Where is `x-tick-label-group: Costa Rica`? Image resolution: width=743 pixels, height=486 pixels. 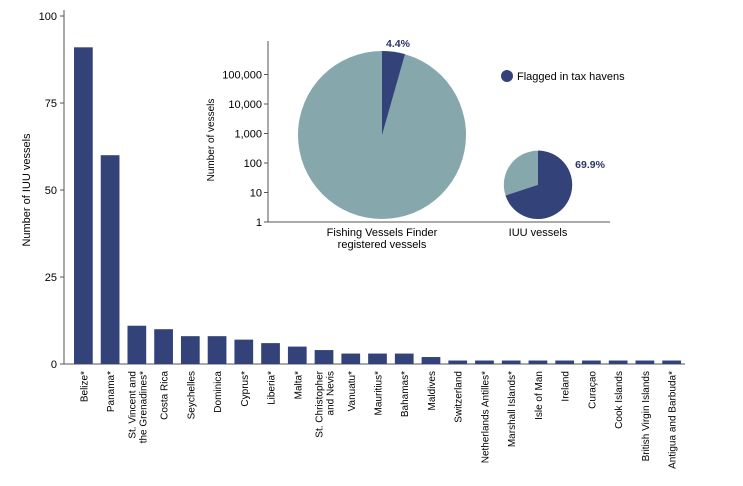
x-tick-label-group: Costa Rica is located at coordinates (165, 395).